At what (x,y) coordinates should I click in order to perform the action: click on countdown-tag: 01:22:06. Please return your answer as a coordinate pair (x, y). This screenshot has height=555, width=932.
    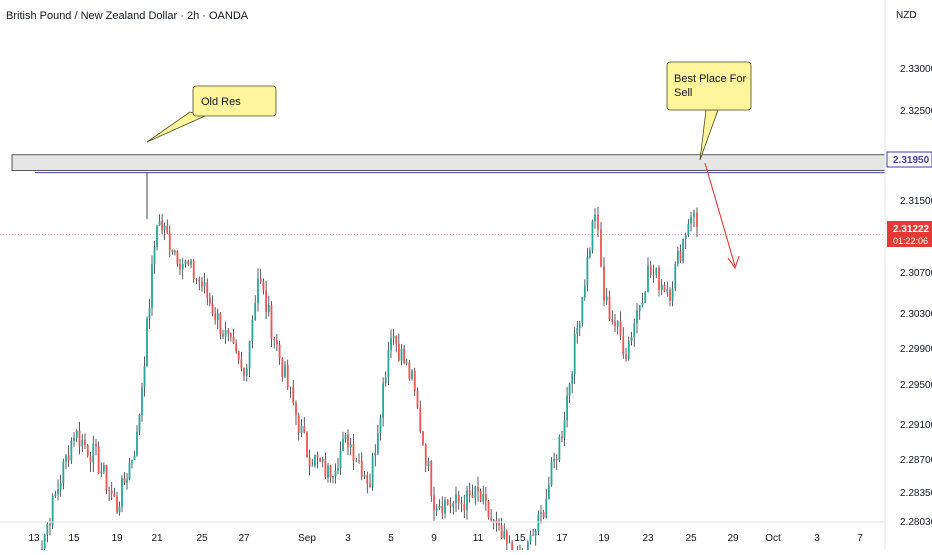
    Looking at the image, I should click on (910, 241).